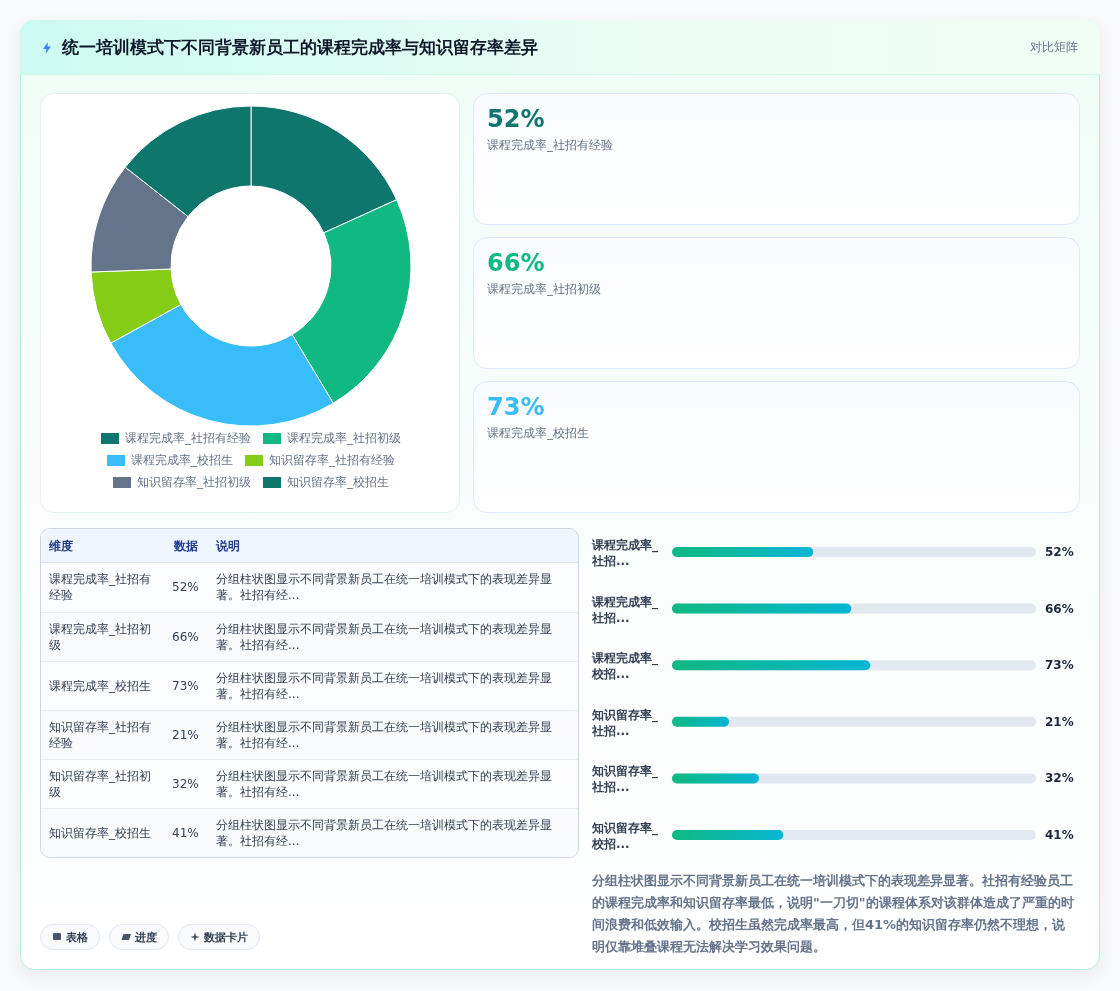 This screenshot has width=1120, height=991. Describe the element at coordinates (1054, 47) in the screenshot. I see `text: 对比矩阵` at that location.